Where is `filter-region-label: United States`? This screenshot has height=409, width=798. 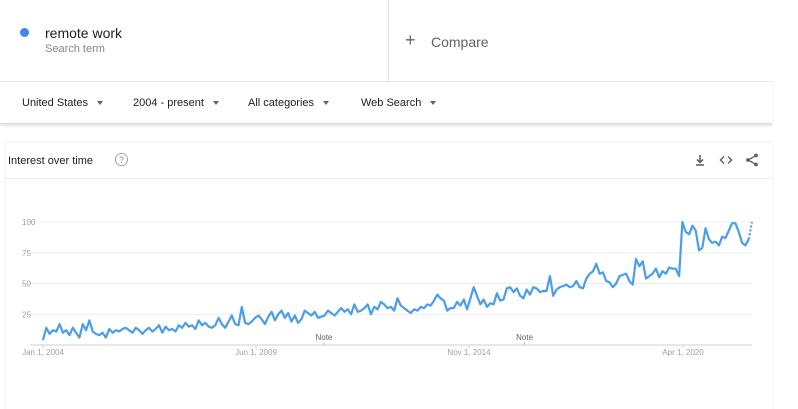 filter-region-label: United States is located at coordinates (55, 103).